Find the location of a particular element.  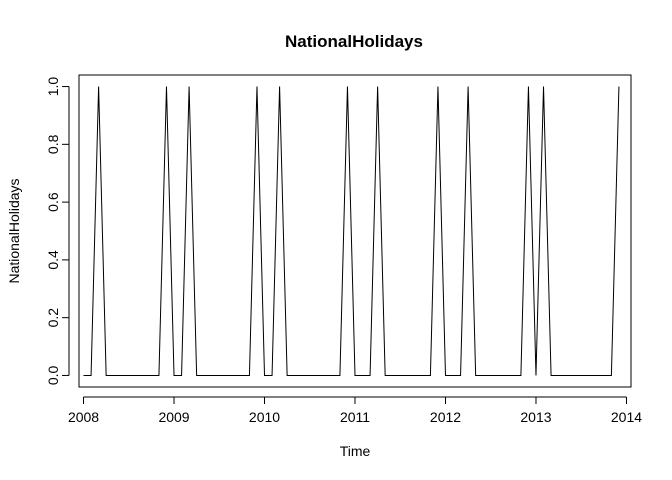

y-tick-label: 0.2 is located at coordinates (53, 318).